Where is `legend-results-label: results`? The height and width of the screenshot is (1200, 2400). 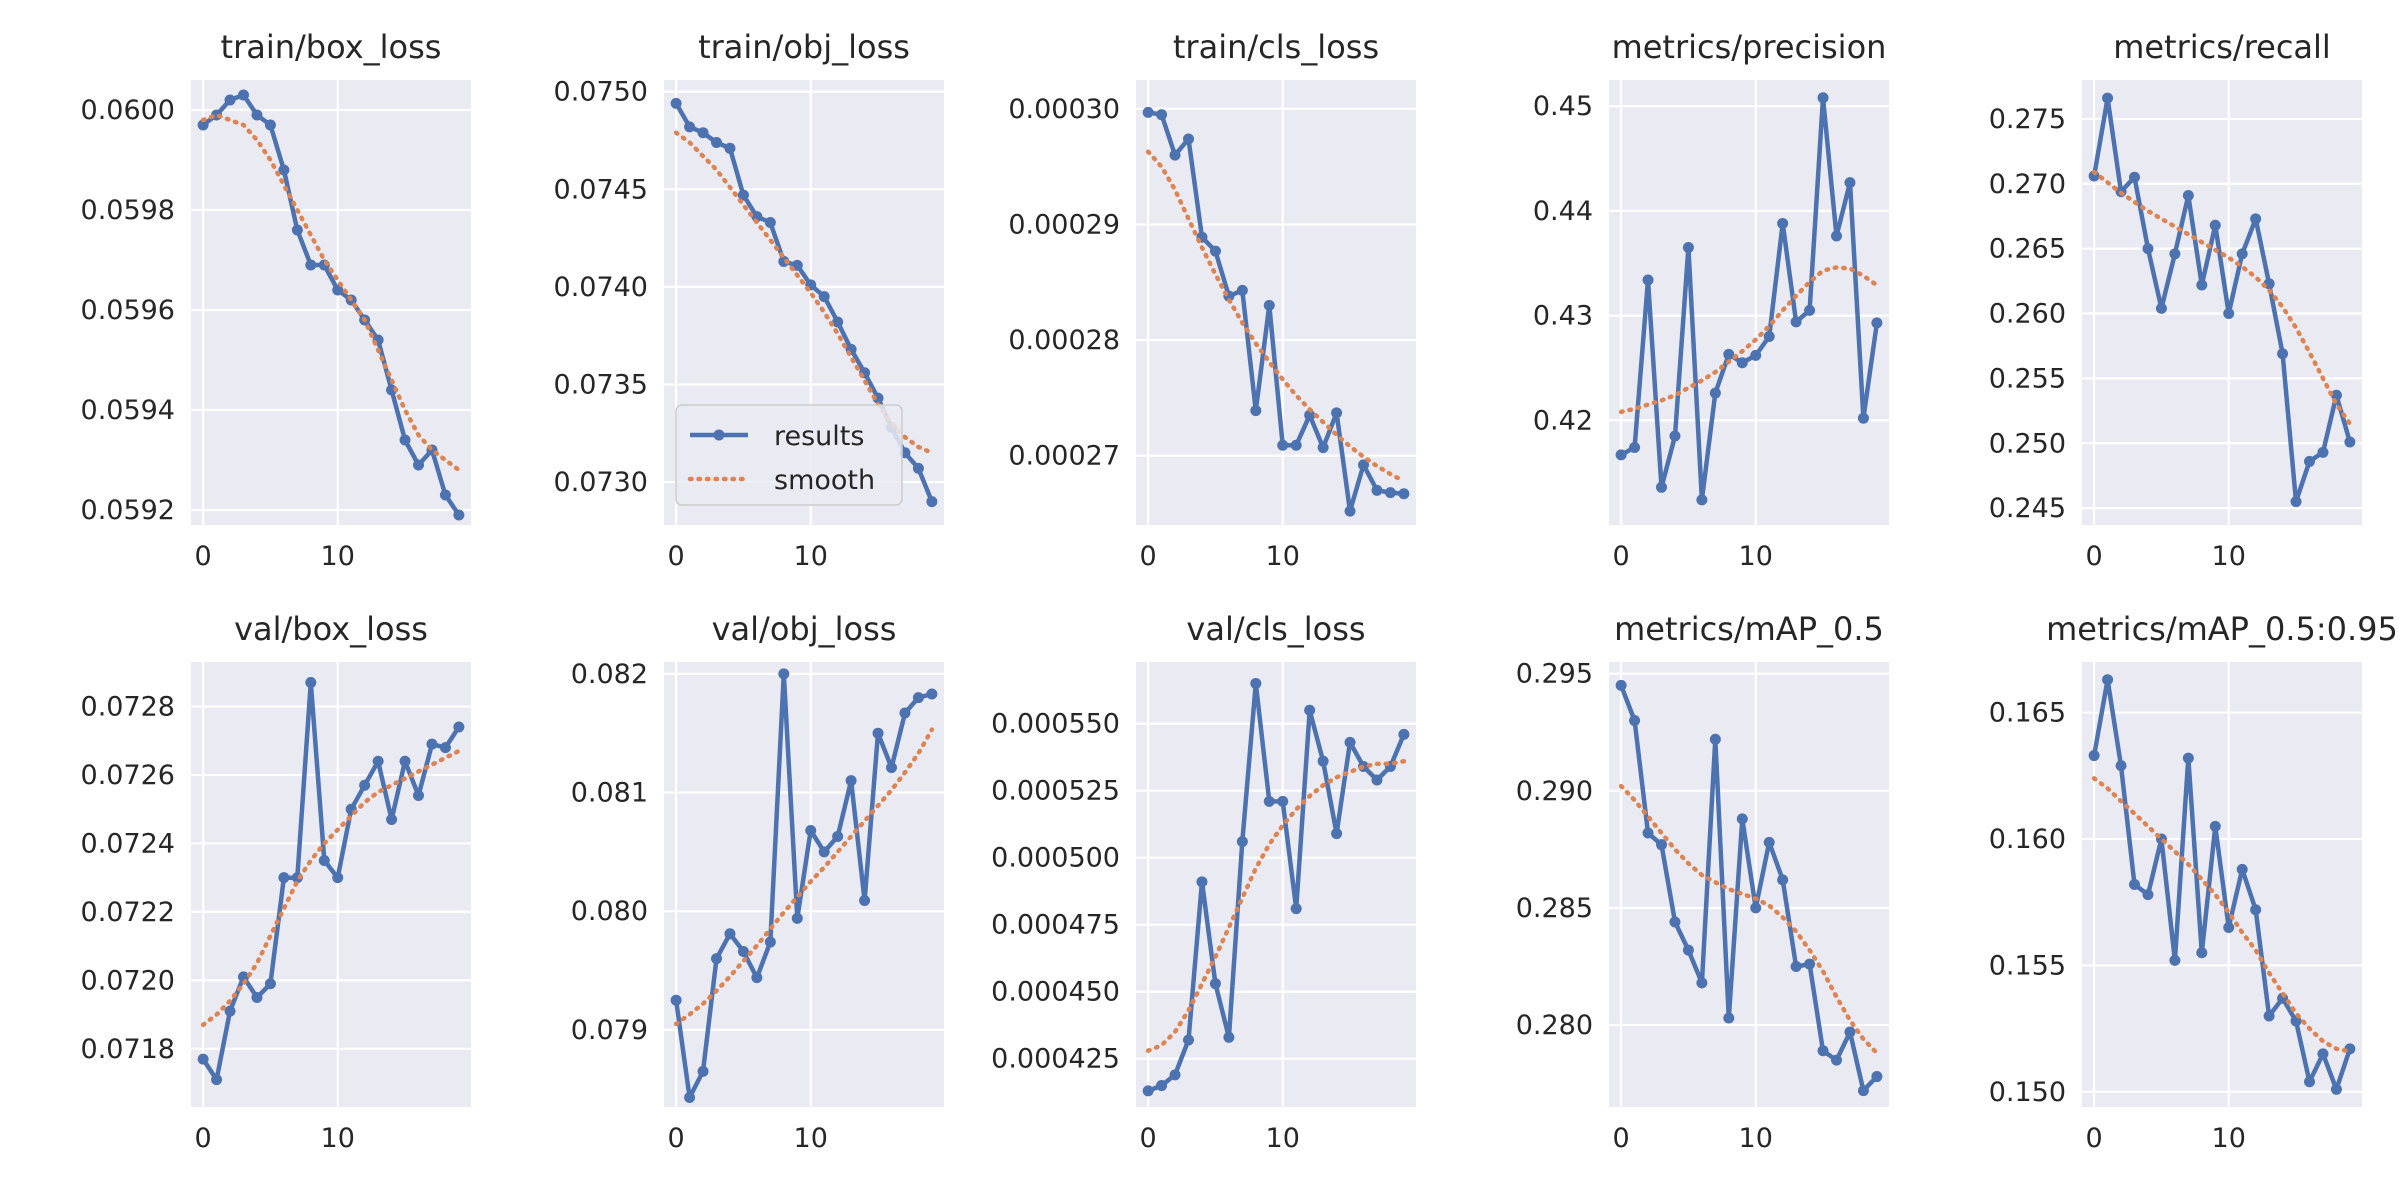 legend-results-label: results is located at coordinates (819, 436).